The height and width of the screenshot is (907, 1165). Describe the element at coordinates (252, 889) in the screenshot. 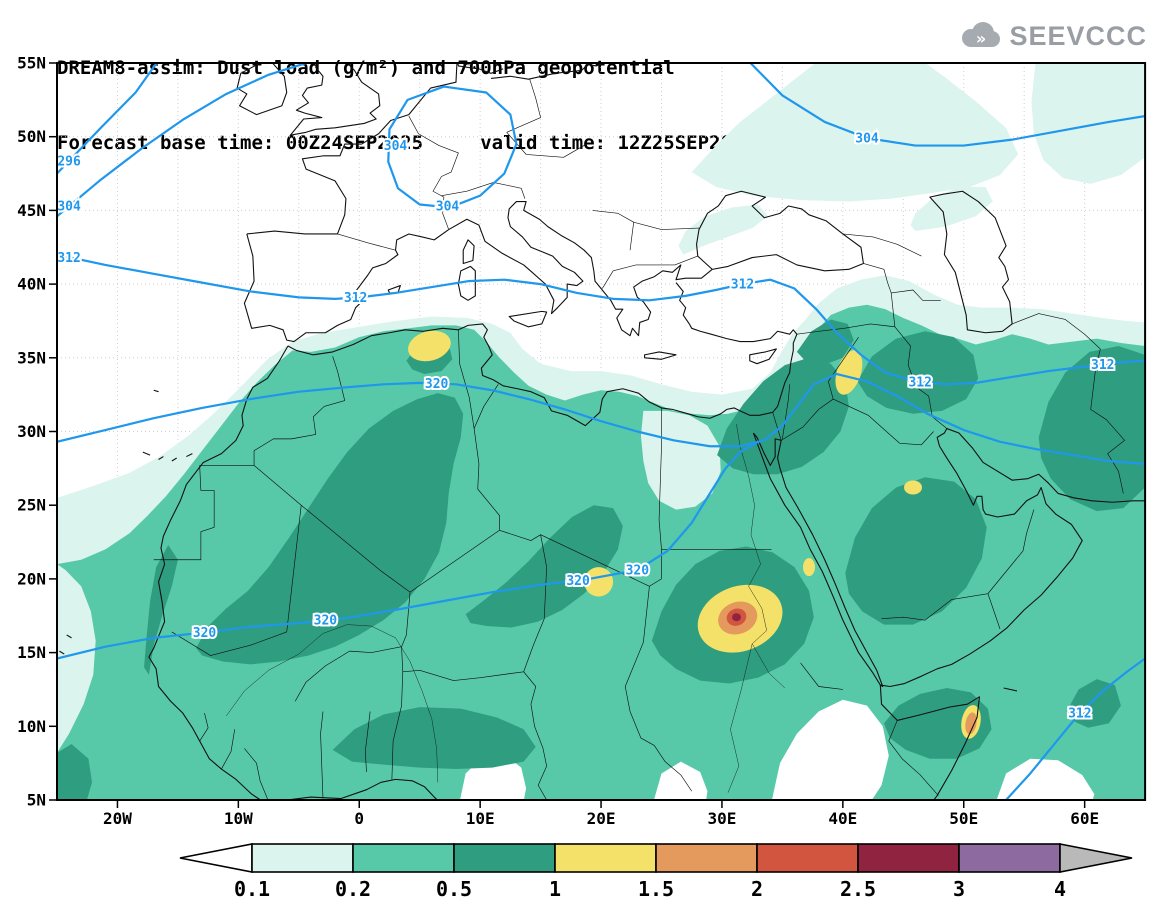

I see `colorbar-tick-label: 0.1` at that location.